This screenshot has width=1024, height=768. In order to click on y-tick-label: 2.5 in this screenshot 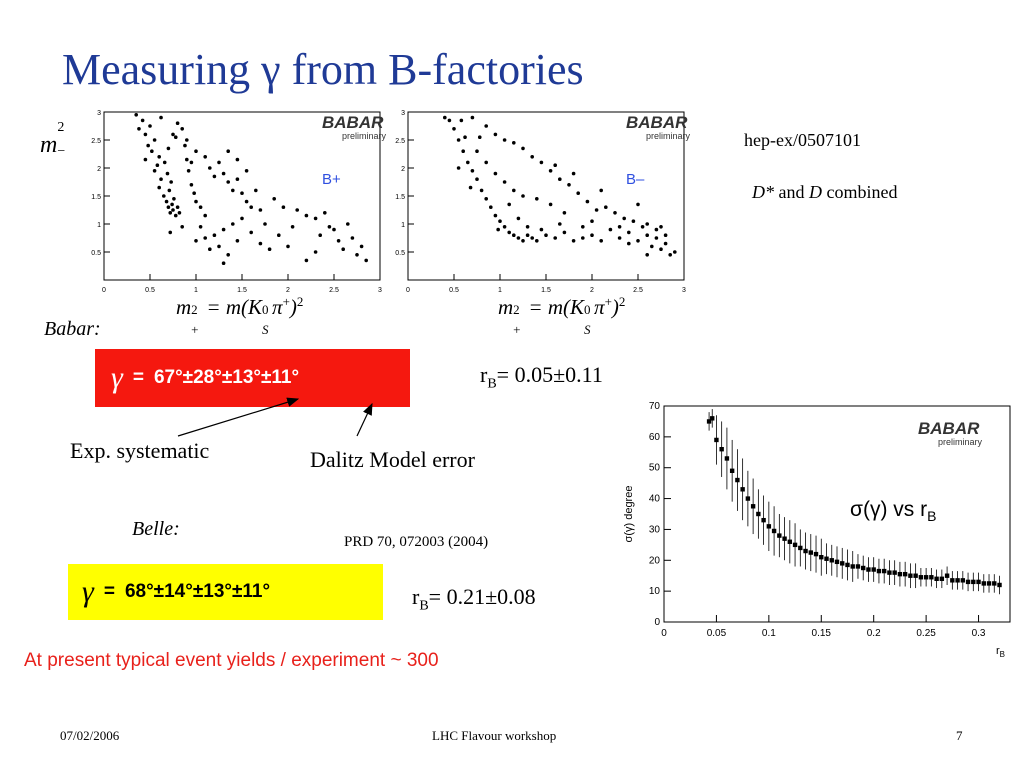, I will do `click(400, 141)`.